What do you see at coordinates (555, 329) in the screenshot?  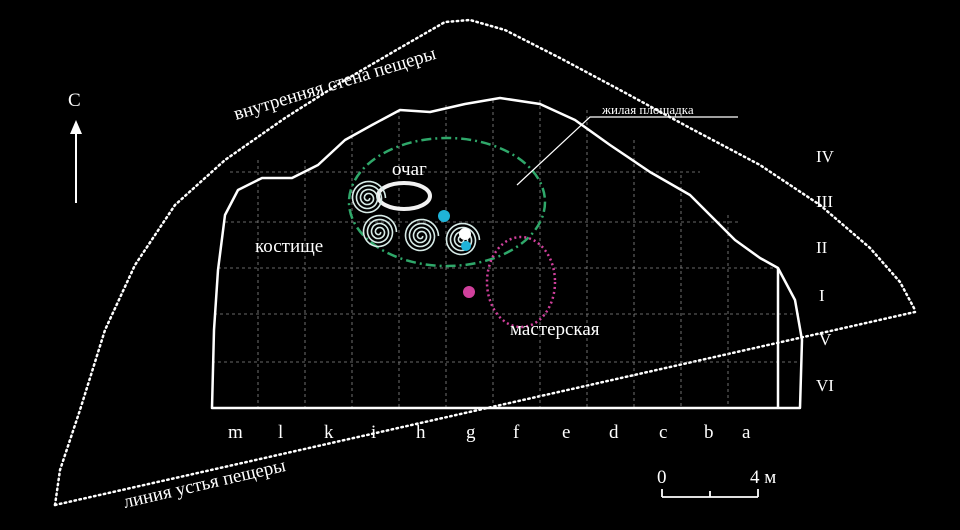 I see `workshop-label: мастерская` at bounding box center [555, 329].